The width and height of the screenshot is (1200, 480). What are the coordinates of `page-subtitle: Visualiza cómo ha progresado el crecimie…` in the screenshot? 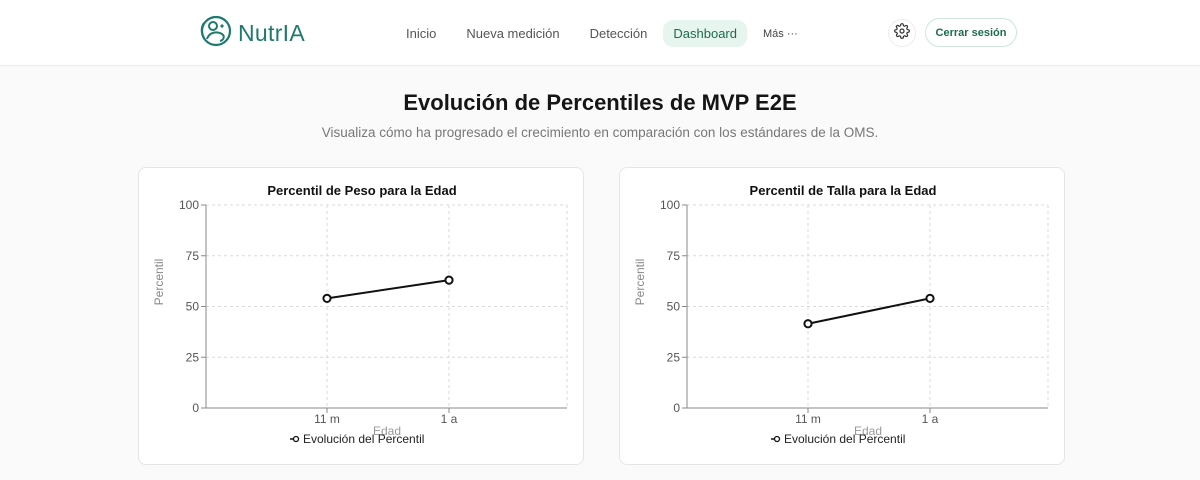 It's located at (600, 132).